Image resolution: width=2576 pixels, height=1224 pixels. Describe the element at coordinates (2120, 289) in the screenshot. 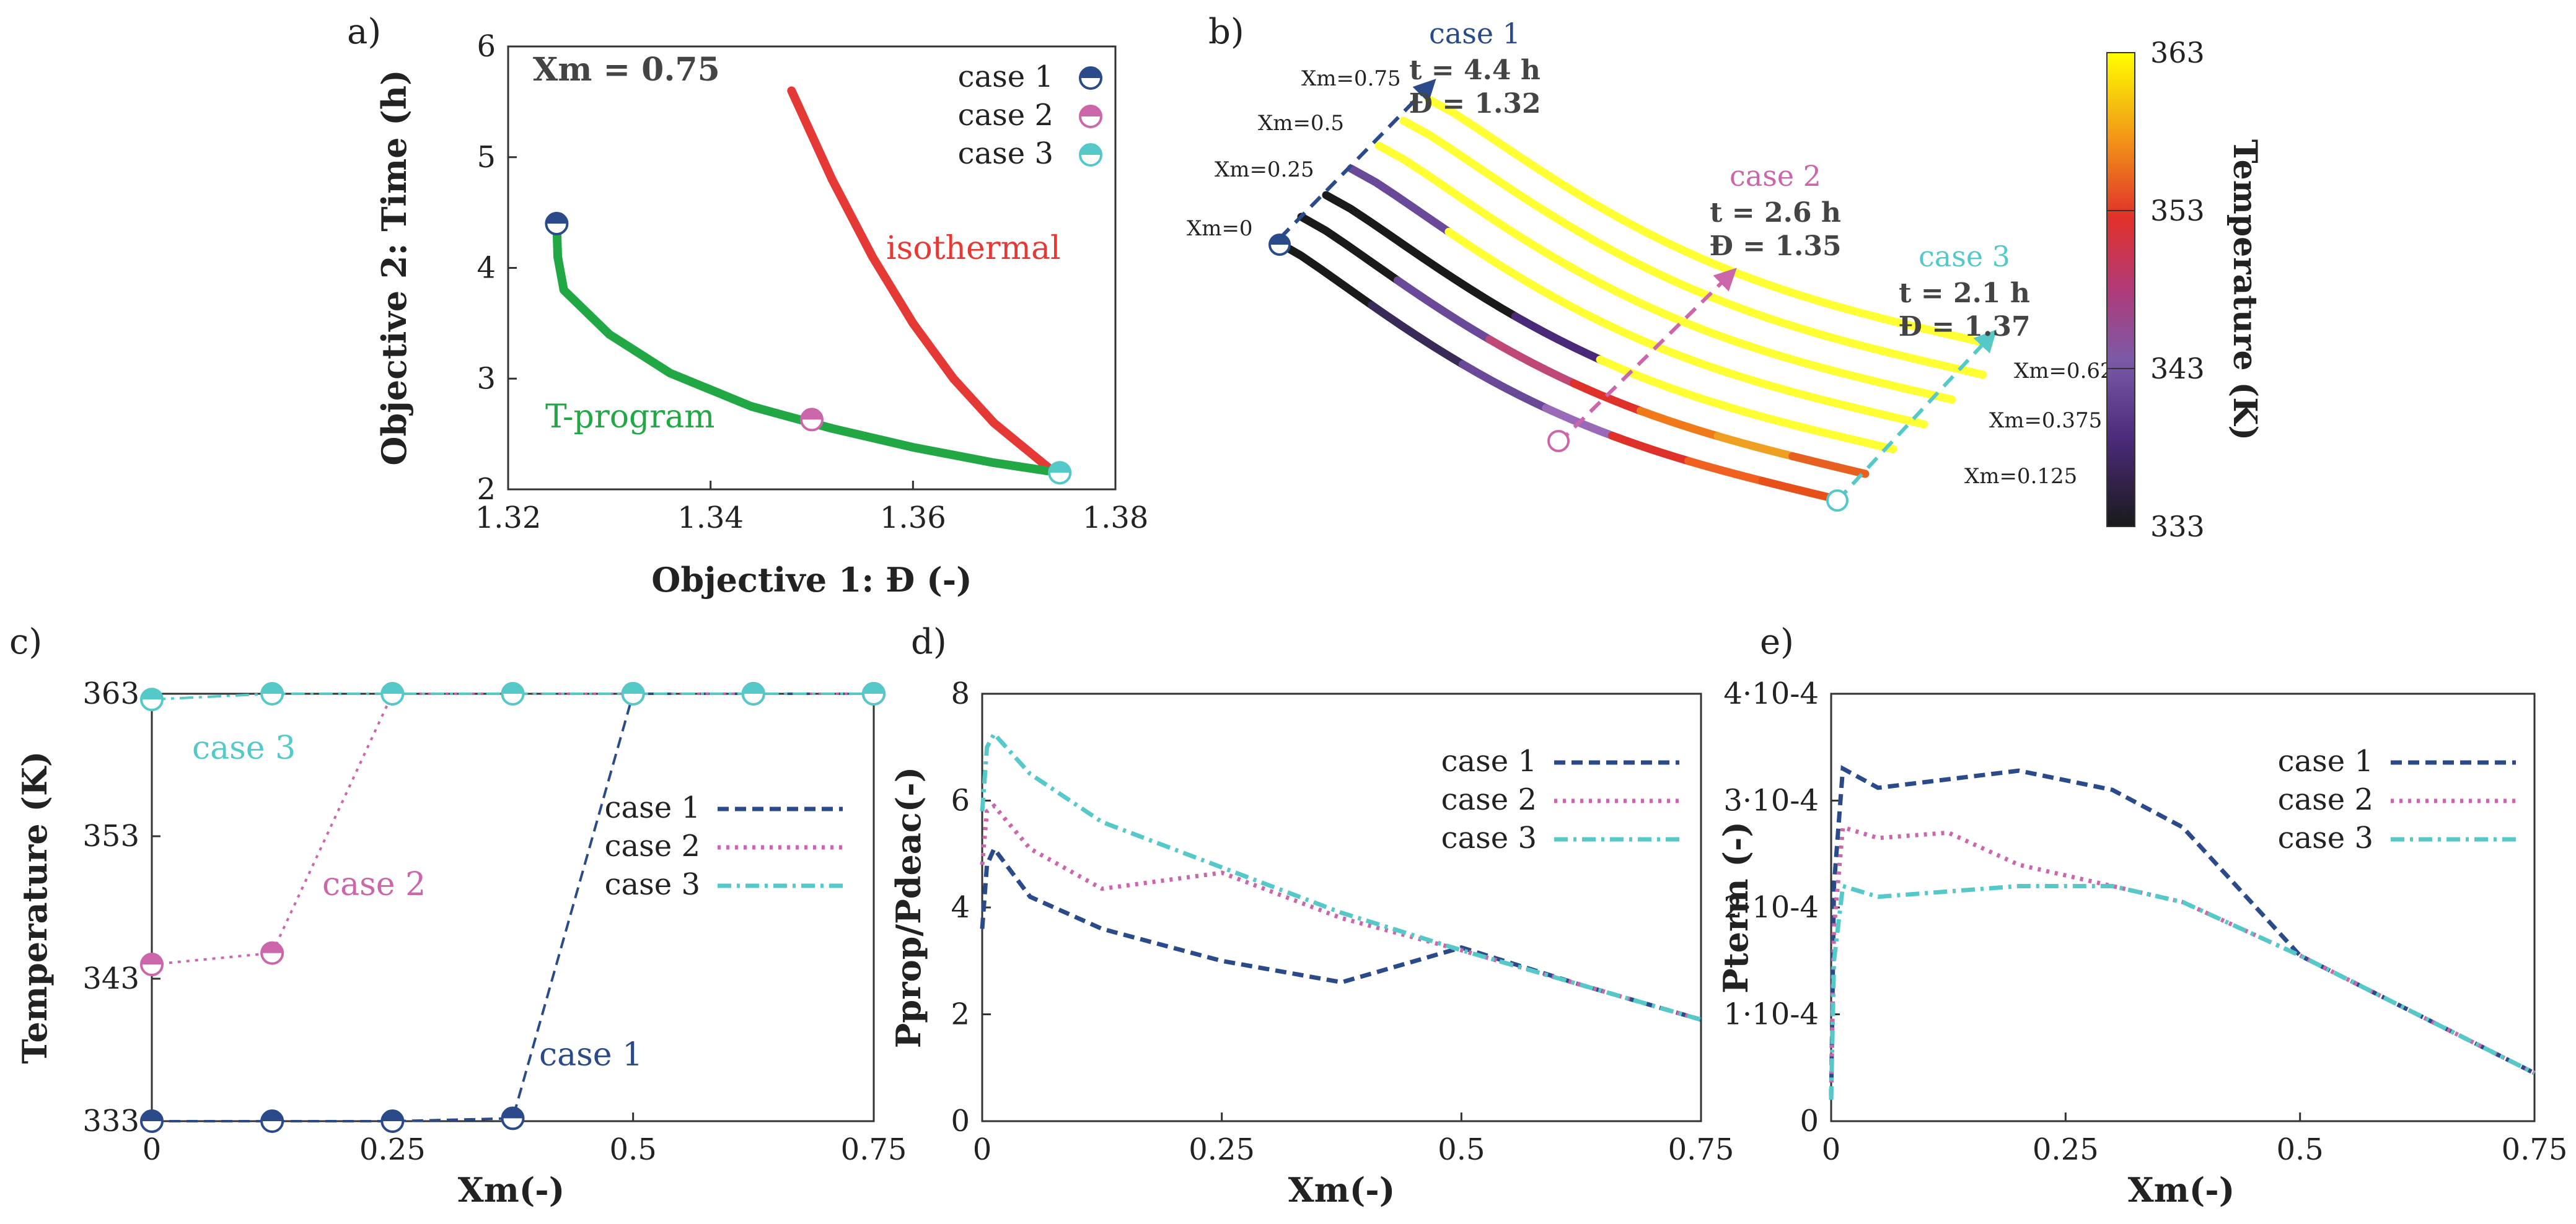

I see `panel-b-colorbar` at that location.